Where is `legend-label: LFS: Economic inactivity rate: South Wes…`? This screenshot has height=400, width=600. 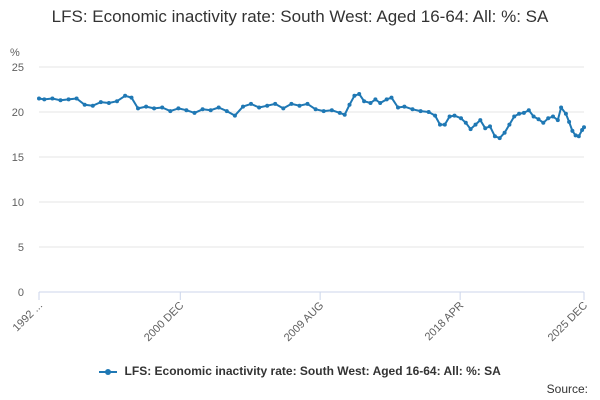 legend-label: LFS: Economic inactivity rate: South Wes… is located at coordinates (312, 371).